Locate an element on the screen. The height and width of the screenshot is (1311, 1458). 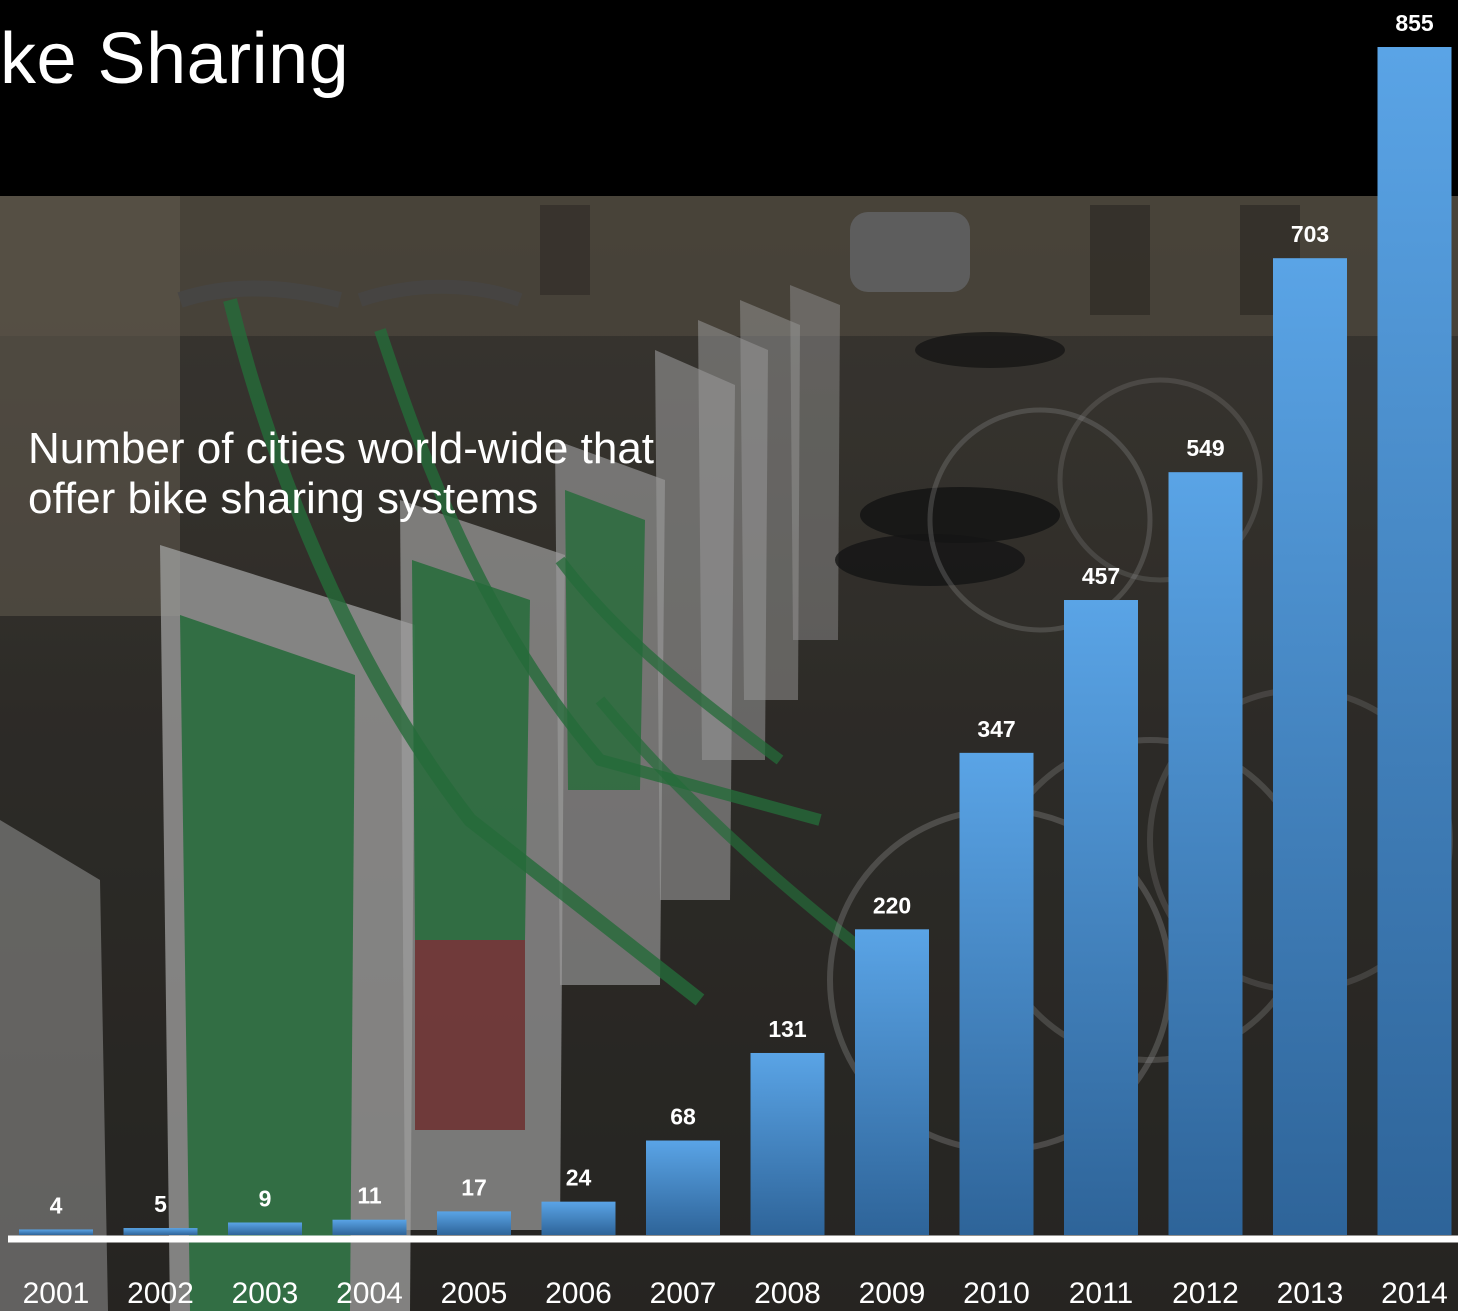
bar-2007 is located at coordinates (683, 1187).